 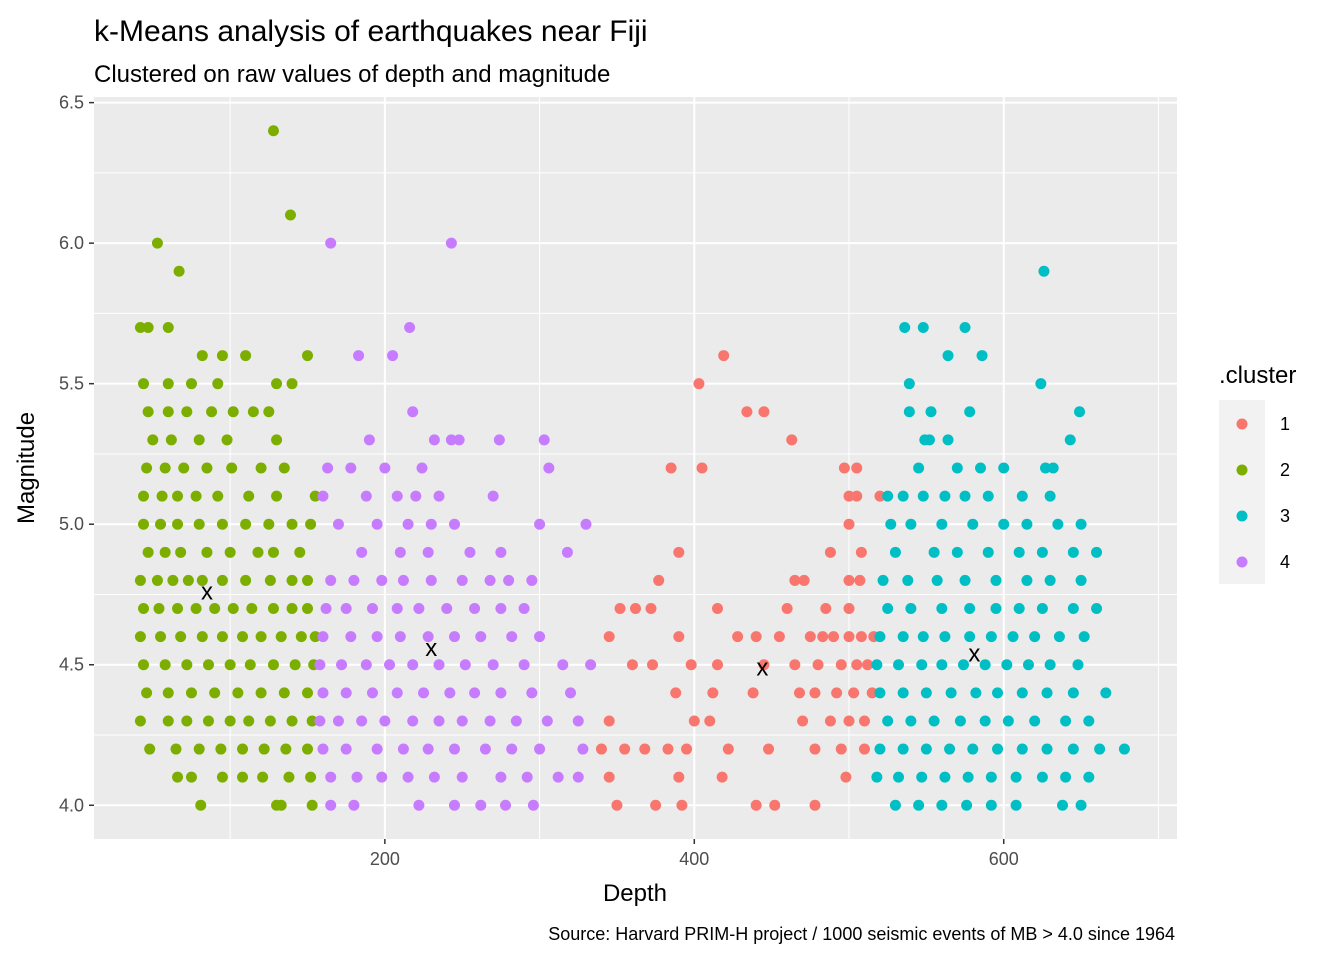 What do you see at coordinates (974, 654) in the screenshot?
I see `centroid-marker-3: x` at bounding box center [974, 654].